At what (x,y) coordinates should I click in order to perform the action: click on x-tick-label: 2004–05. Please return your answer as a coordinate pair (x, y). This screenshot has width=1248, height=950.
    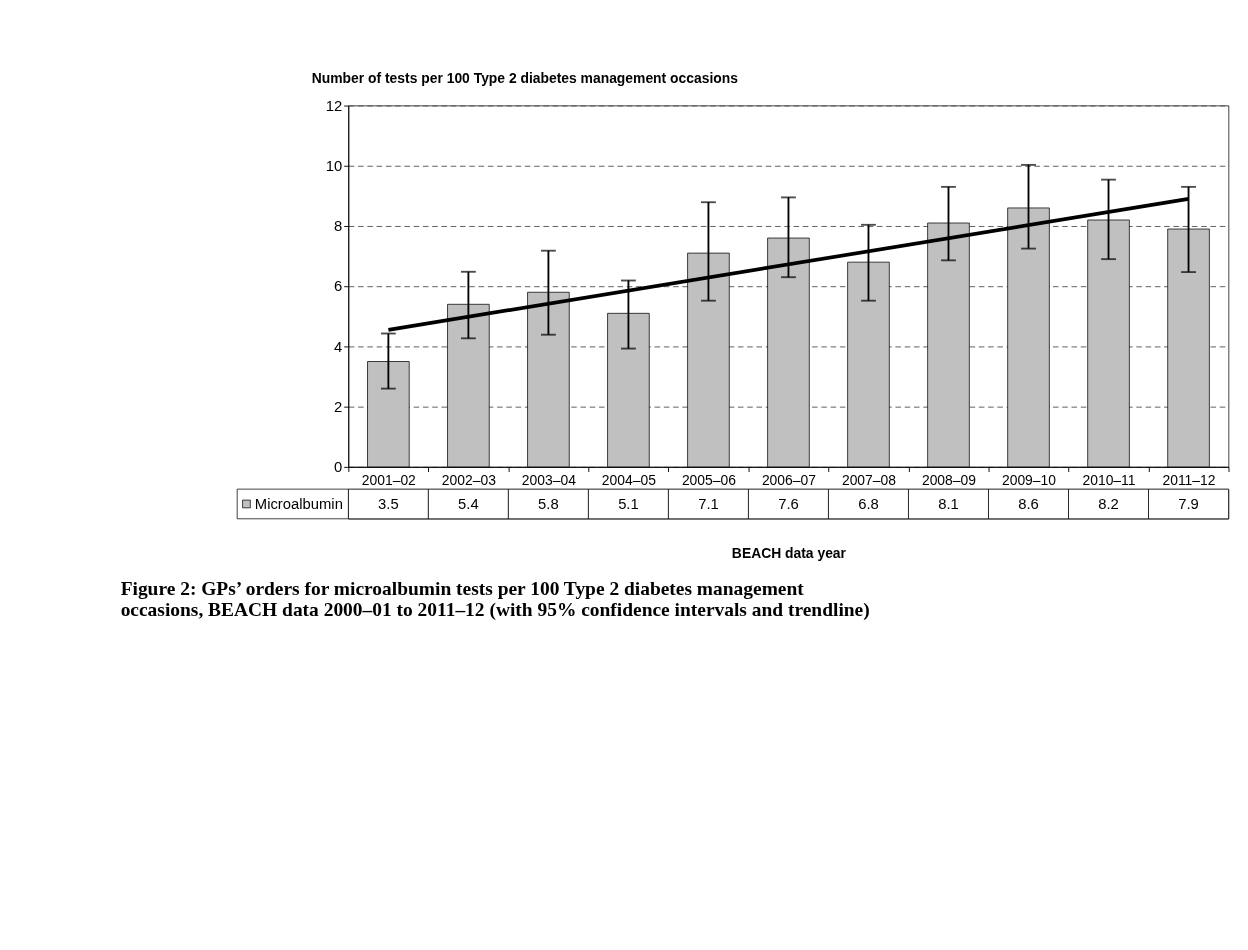
    Looking at the image, I should click on (629, 479).